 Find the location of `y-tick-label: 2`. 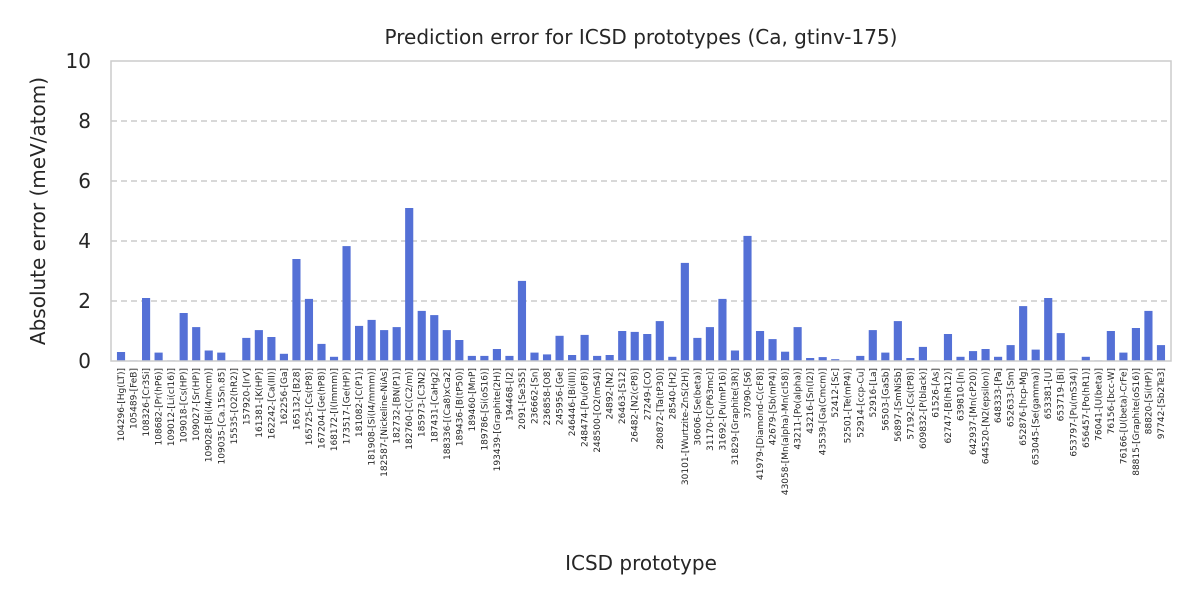

y-tick-label: 2 is located at coordinates (84, 301).